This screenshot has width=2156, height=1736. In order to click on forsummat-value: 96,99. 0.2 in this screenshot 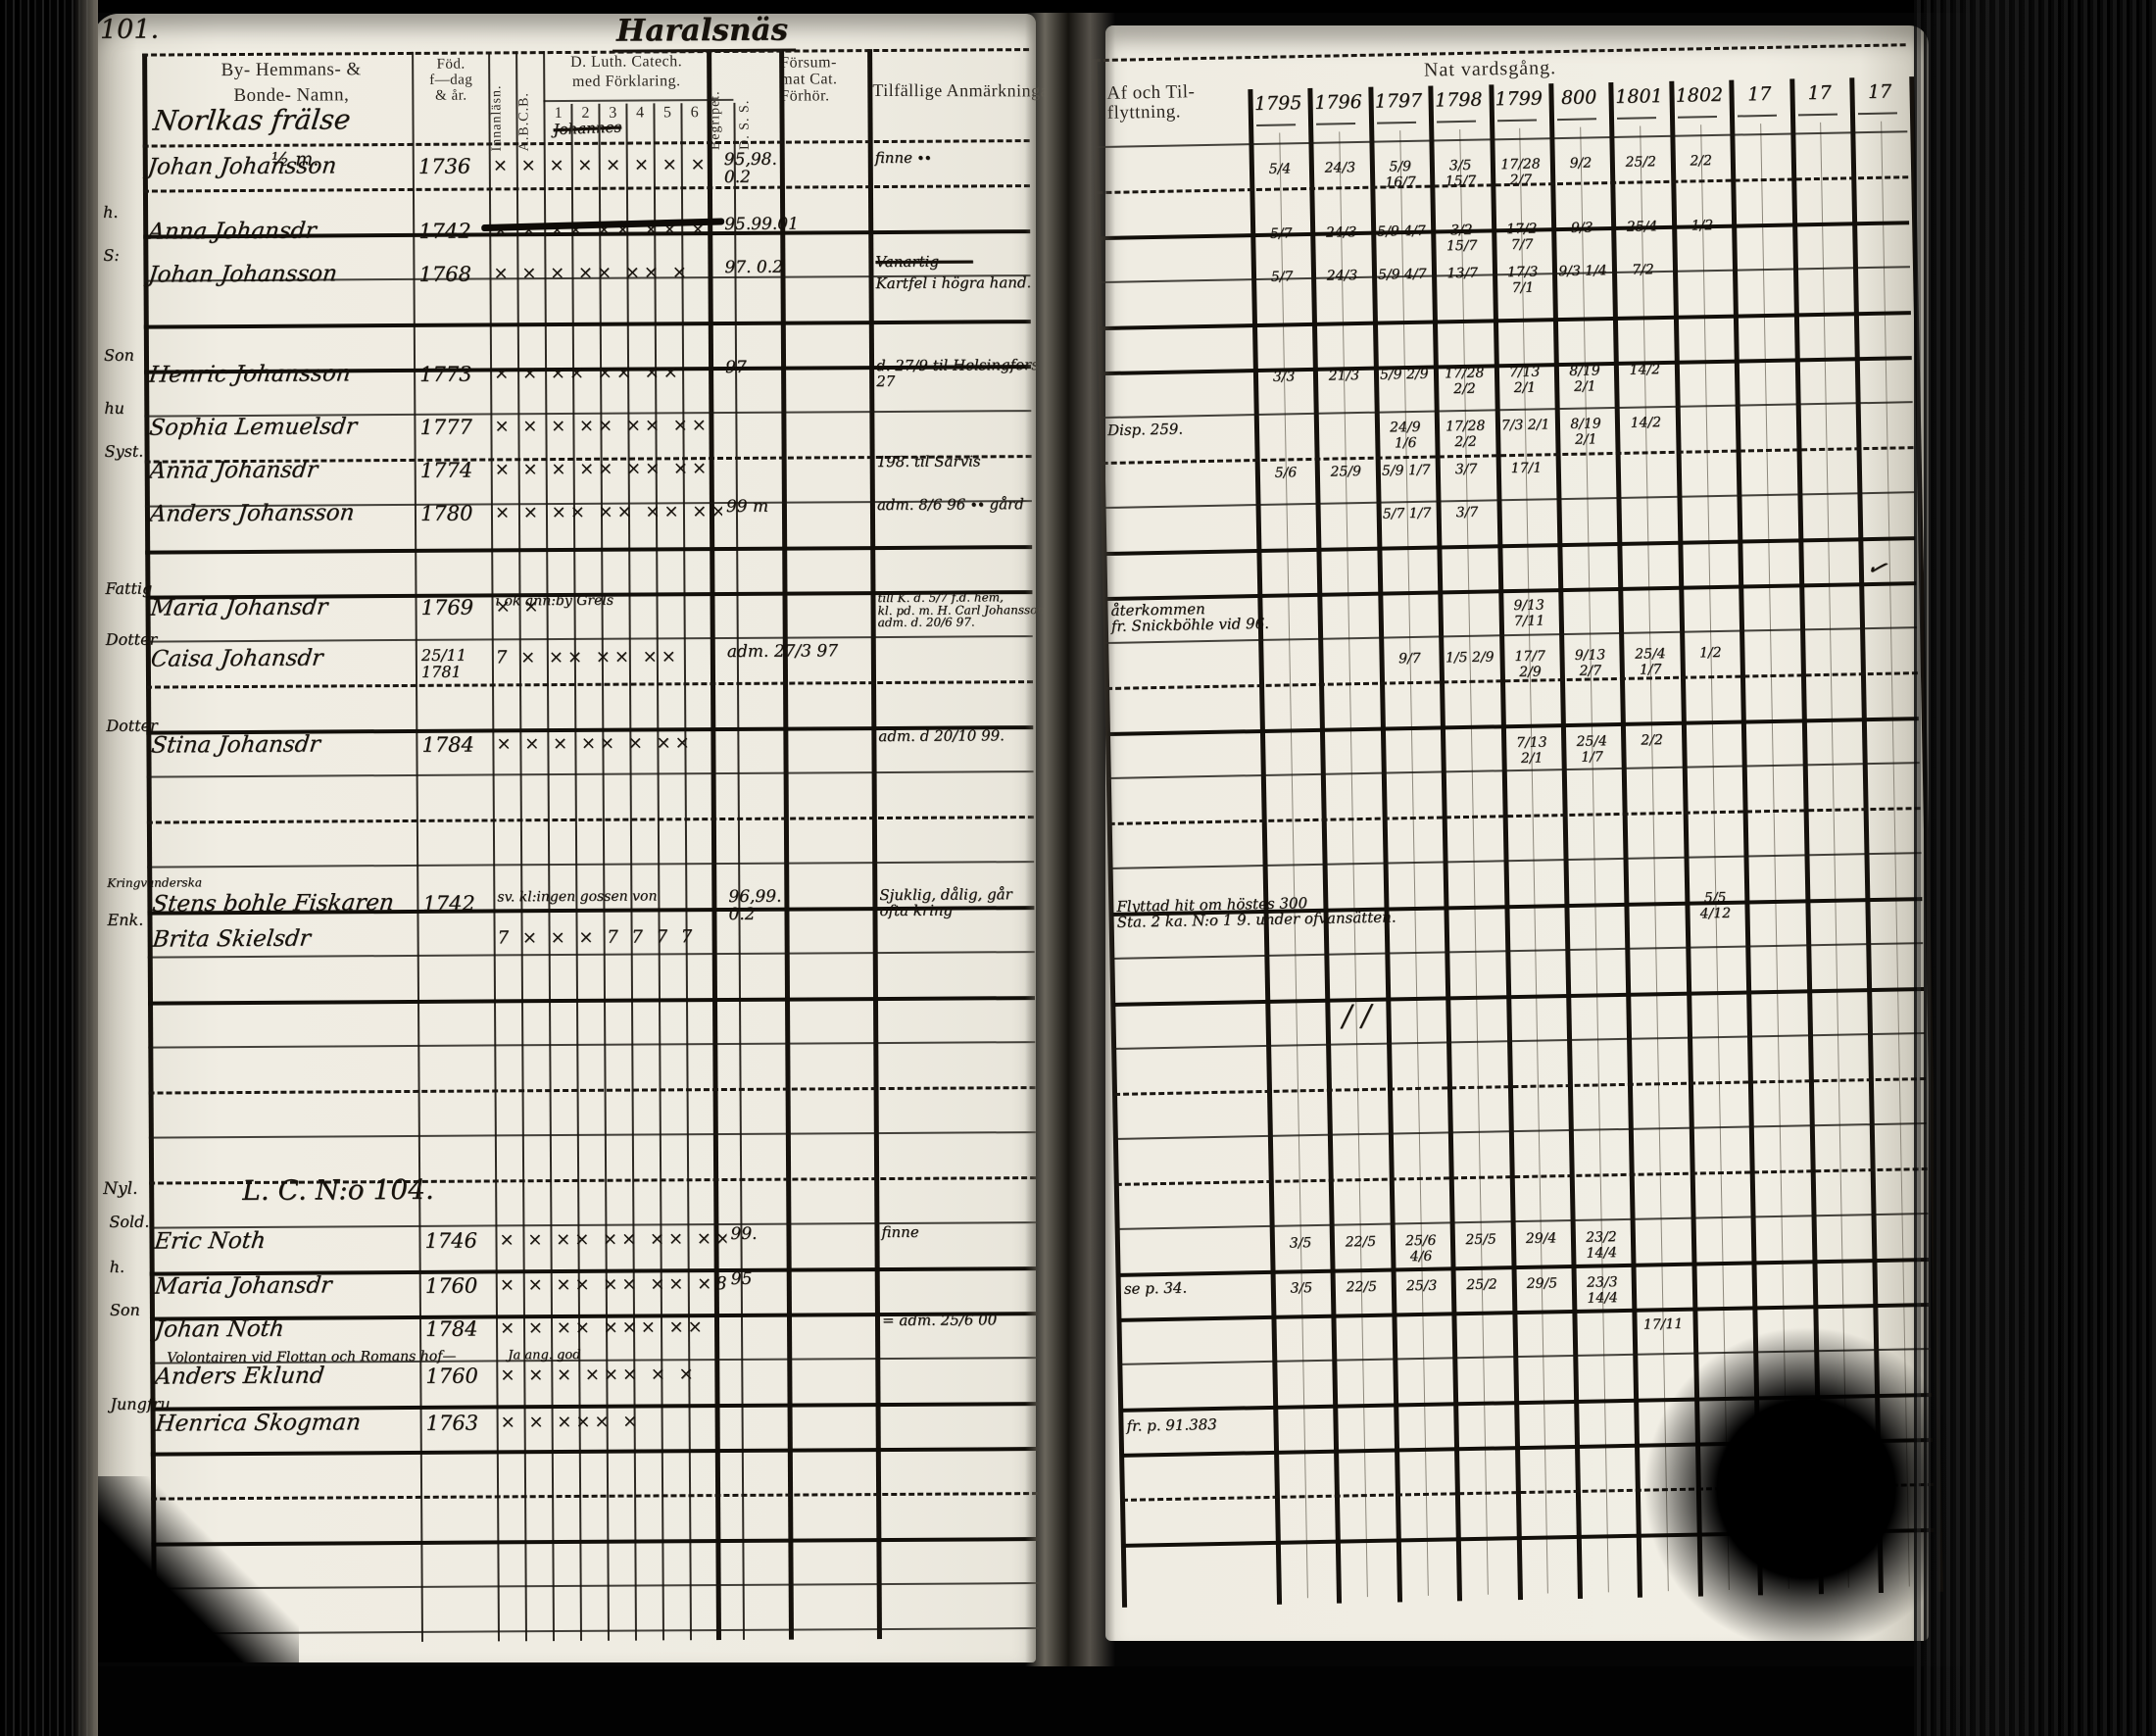, I will do `click(755, 905)`.